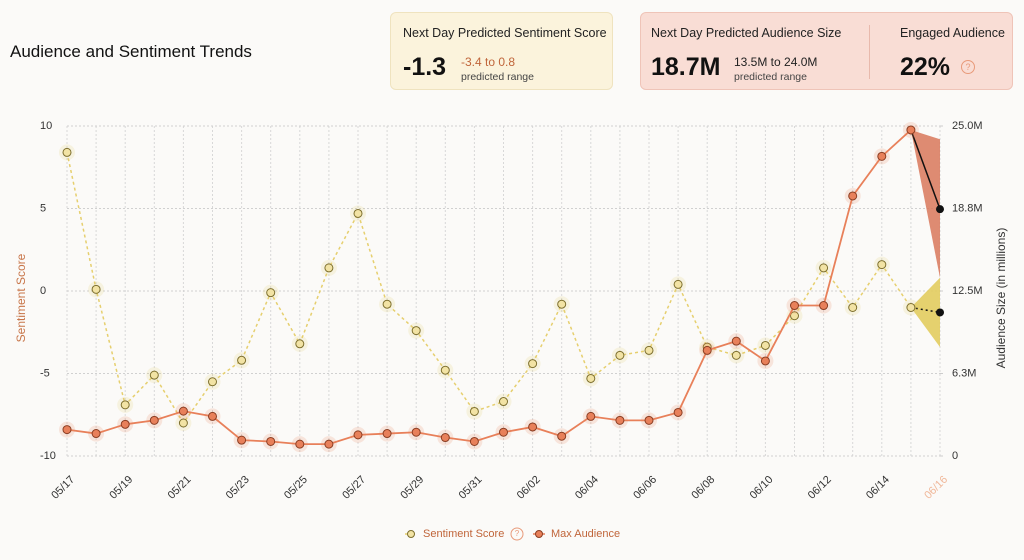 Image resolution: width=1024 pixels, height=560 pixels. Describe the element at coordinates (967, 126) in the screenshot. I see `y2-tick-label: 25.0M` at that location.